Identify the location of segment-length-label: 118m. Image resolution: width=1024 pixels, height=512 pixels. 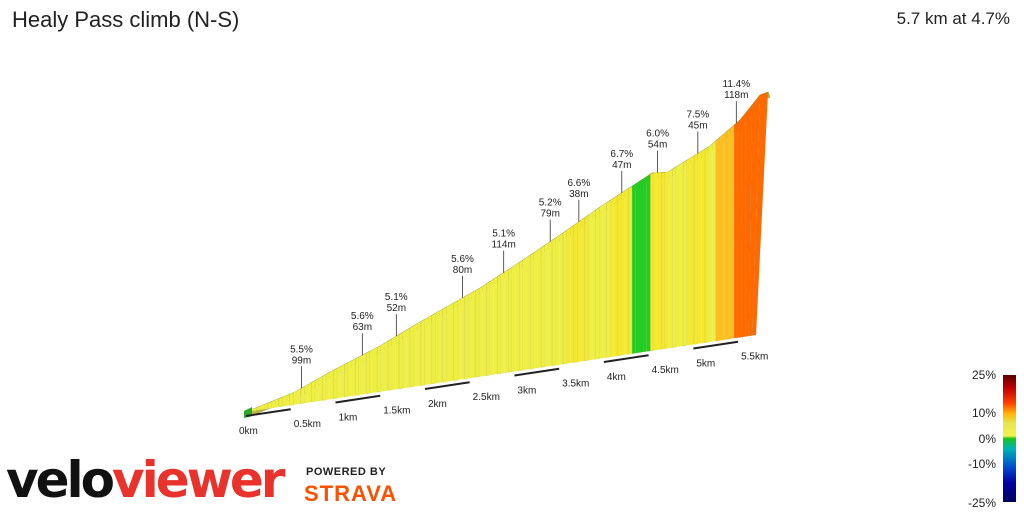
(736, 95).